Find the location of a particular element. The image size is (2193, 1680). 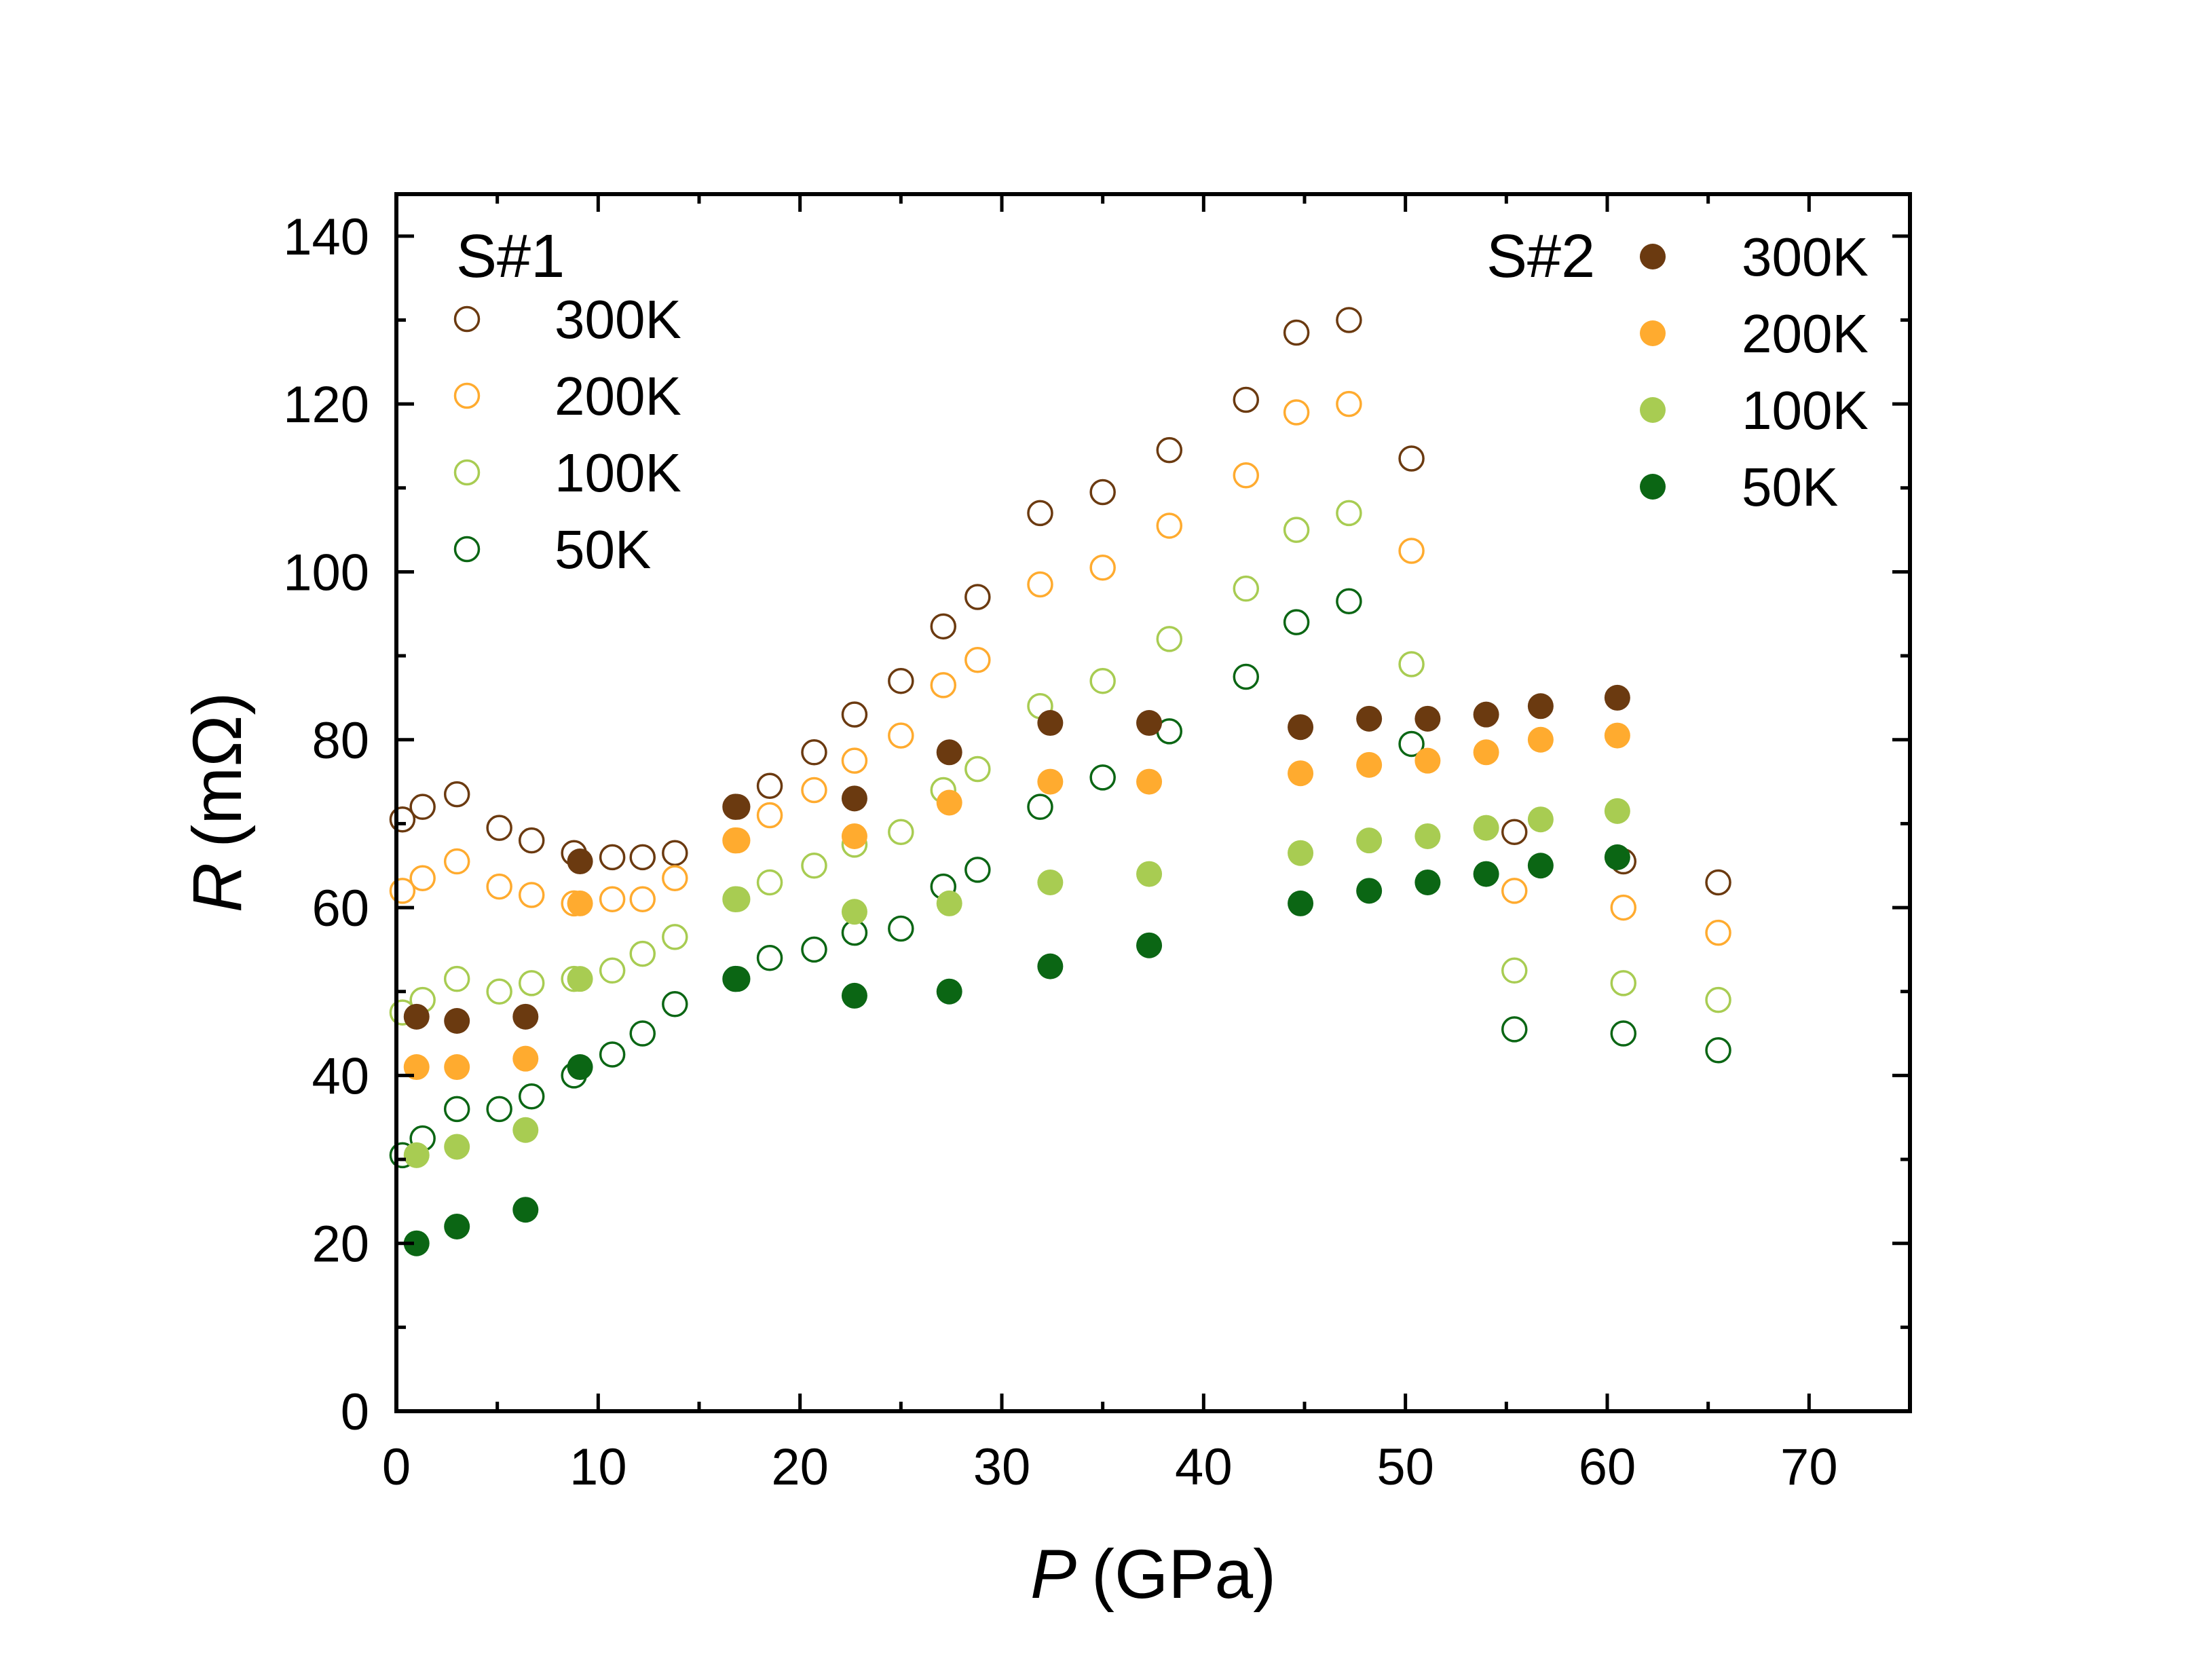

legend-s1-marker is located at coordinates (467, 473).